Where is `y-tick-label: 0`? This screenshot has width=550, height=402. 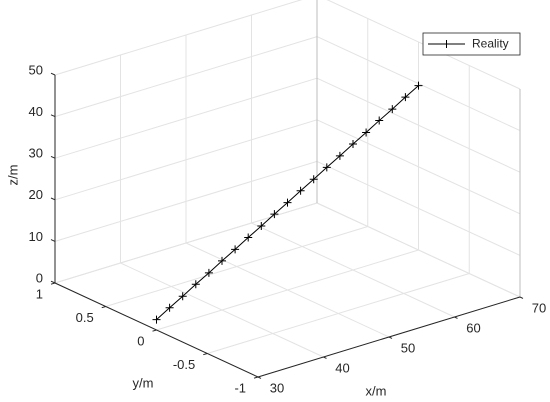 y-tick-label: 0 is located at coordinates (140, 340).